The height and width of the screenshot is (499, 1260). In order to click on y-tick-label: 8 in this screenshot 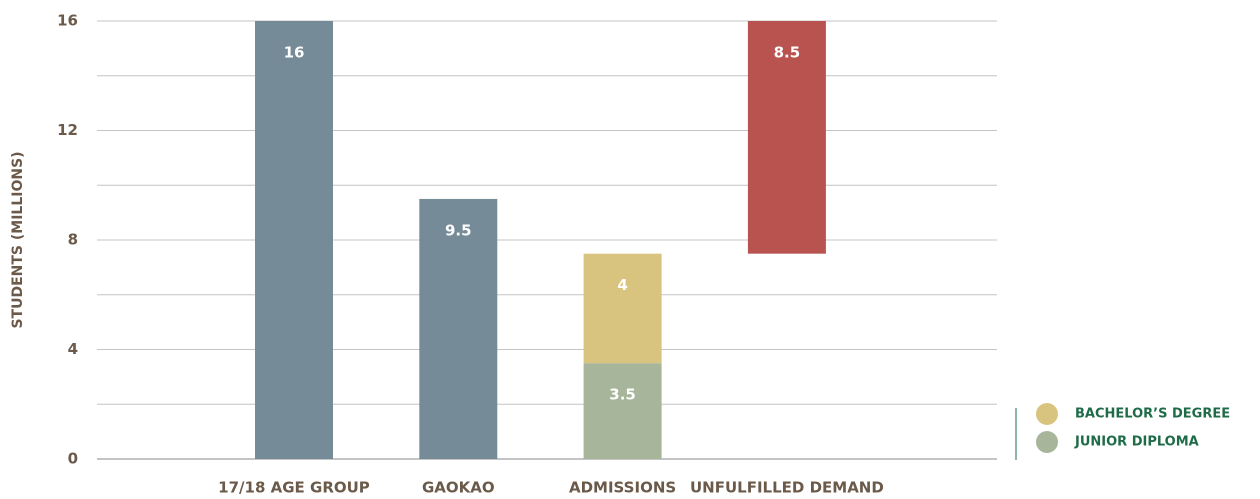, I will do `click(73, 240)`.